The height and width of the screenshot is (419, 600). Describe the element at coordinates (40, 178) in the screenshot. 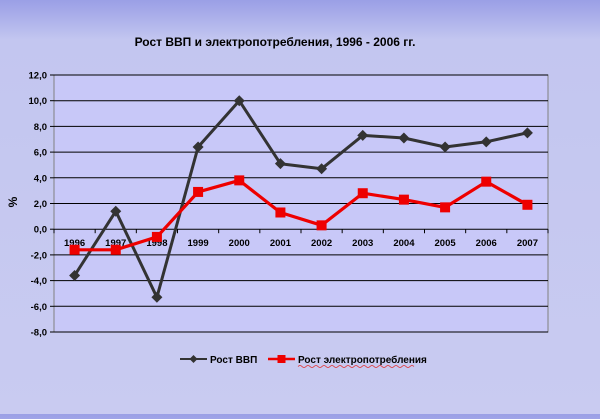

I see `y-tick-label: 4,0` at that location.